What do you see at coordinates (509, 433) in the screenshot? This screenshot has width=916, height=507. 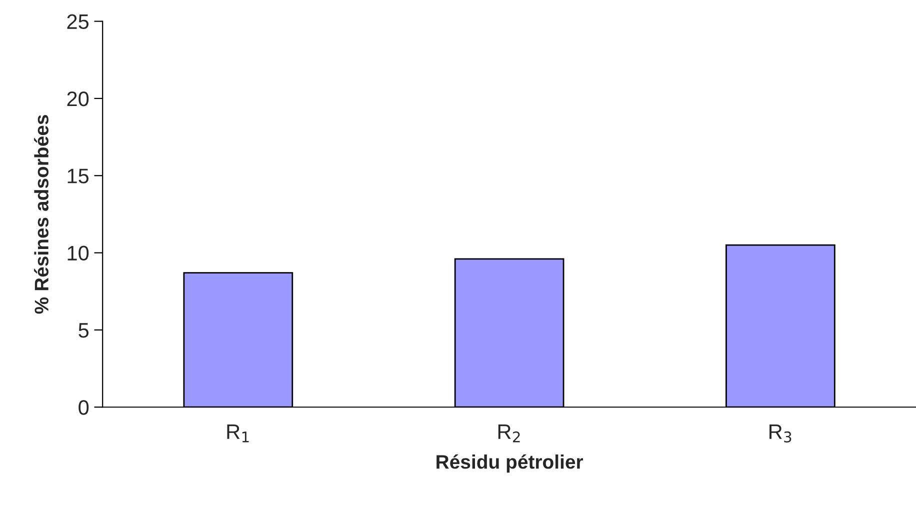 I see `x-tick-label: R$_{2}$` at bounding box center [509, 433].